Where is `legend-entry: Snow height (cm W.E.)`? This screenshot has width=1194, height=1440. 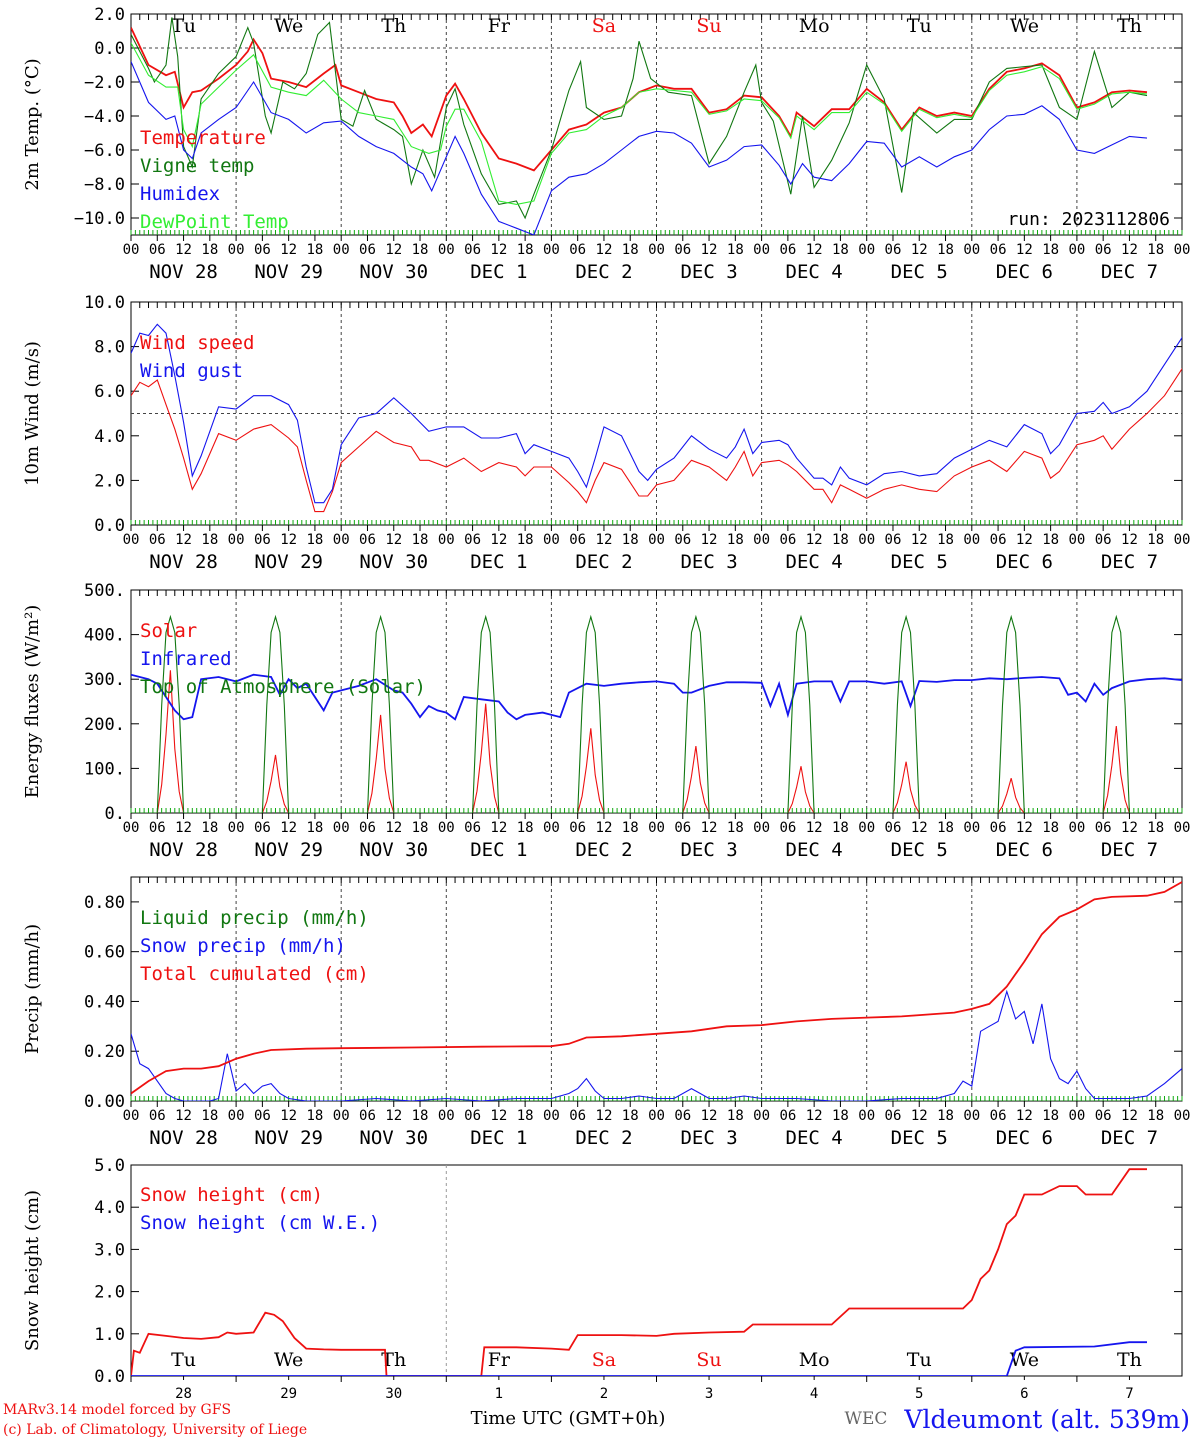
legend-entry: Snow height (cm W.E.) is located at coordinates (260, 1223).